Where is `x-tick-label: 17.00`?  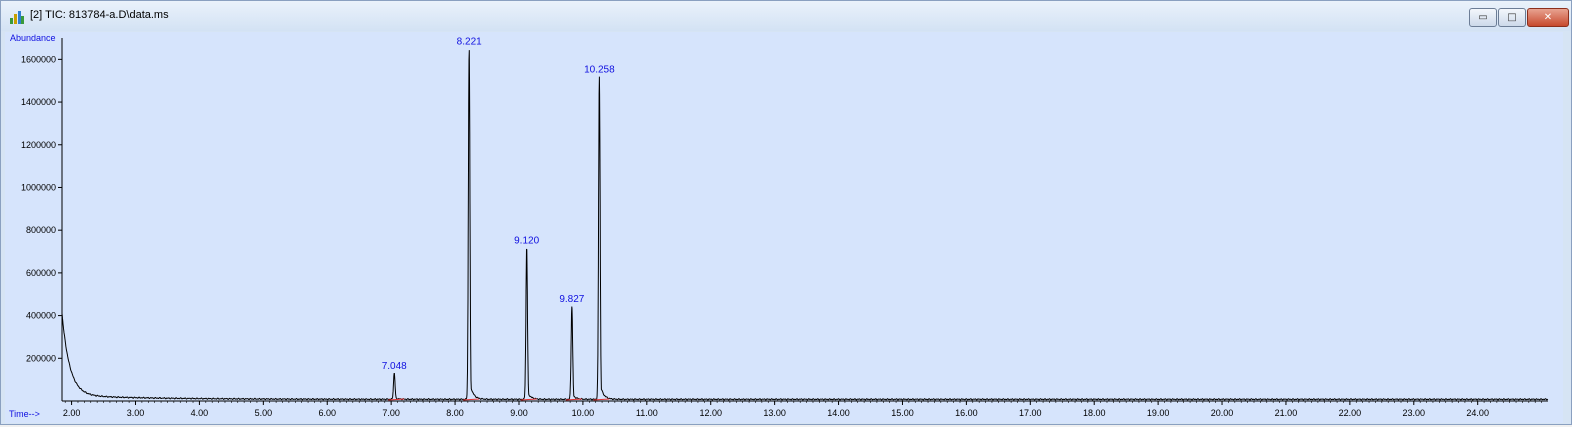
x-tick-label: 17.00 is located at coordinates (1030, 413).